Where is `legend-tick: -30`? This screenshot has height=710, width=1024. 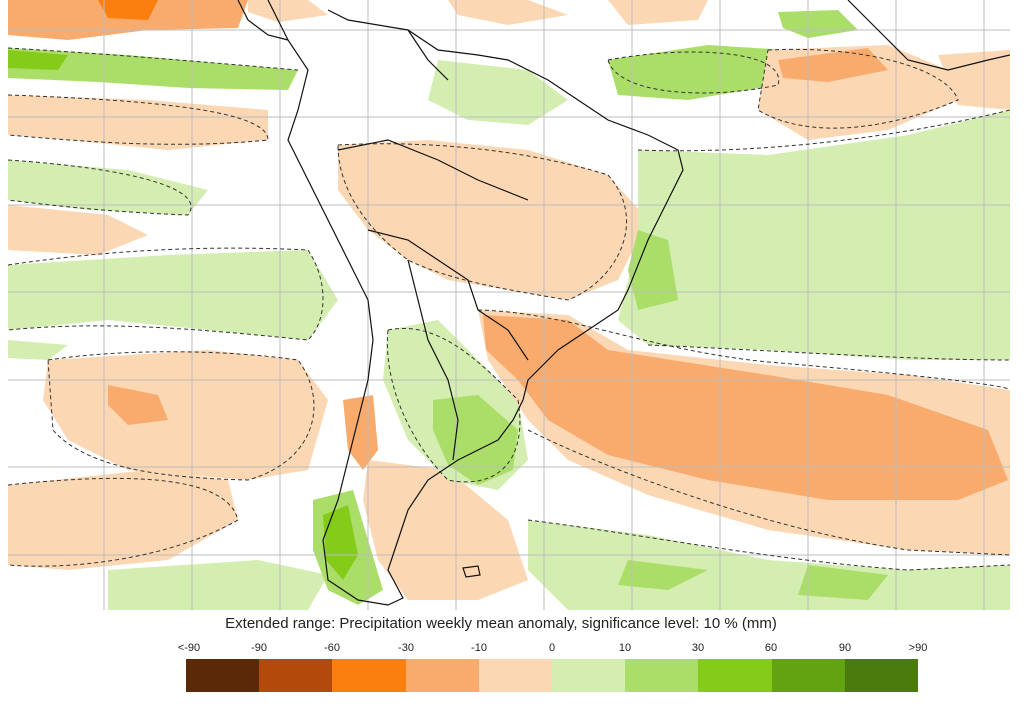
legend-tick: -30 is located at coordinates (406, 648).